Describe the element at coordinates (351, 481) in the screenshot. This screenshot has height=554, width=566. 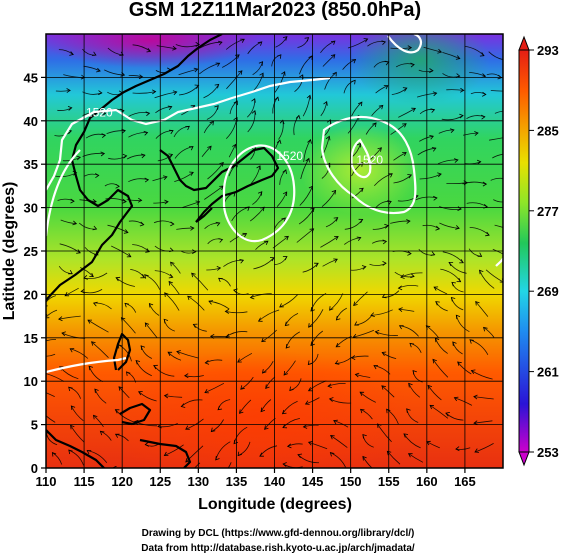
I see `x-tick-label: 150` at that location.